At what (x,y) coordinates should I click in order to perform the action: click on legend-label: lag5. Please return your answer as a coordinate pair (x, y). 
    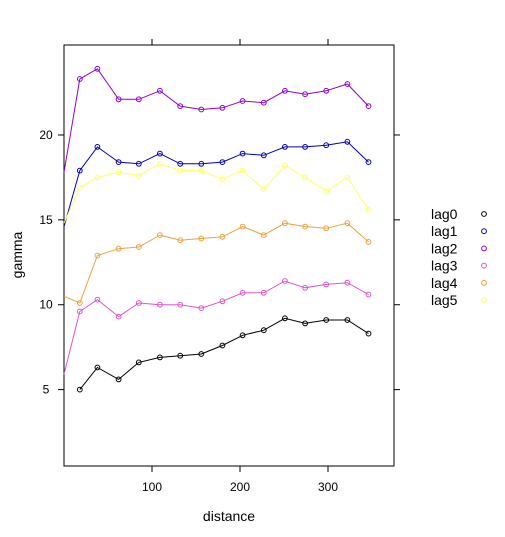
    Looking at the image, I should click on (444, 300).